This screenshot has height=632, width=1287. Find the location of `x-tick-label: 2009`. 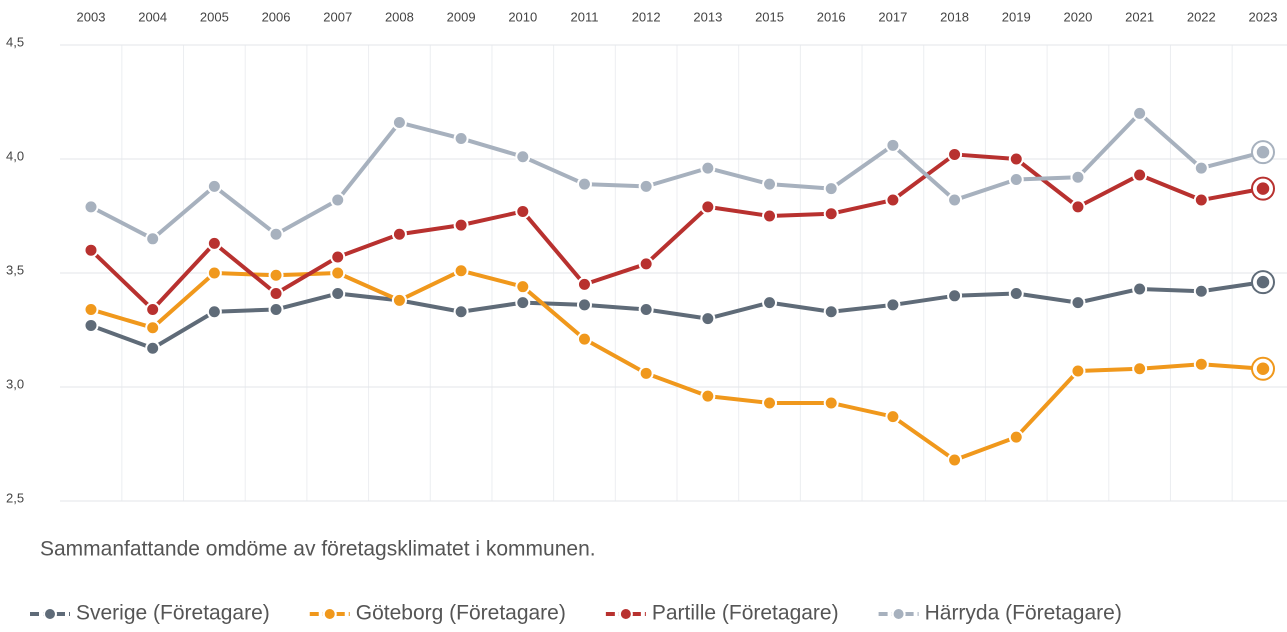

x-tick-label: 2009 is located at coordinates (461, 16).